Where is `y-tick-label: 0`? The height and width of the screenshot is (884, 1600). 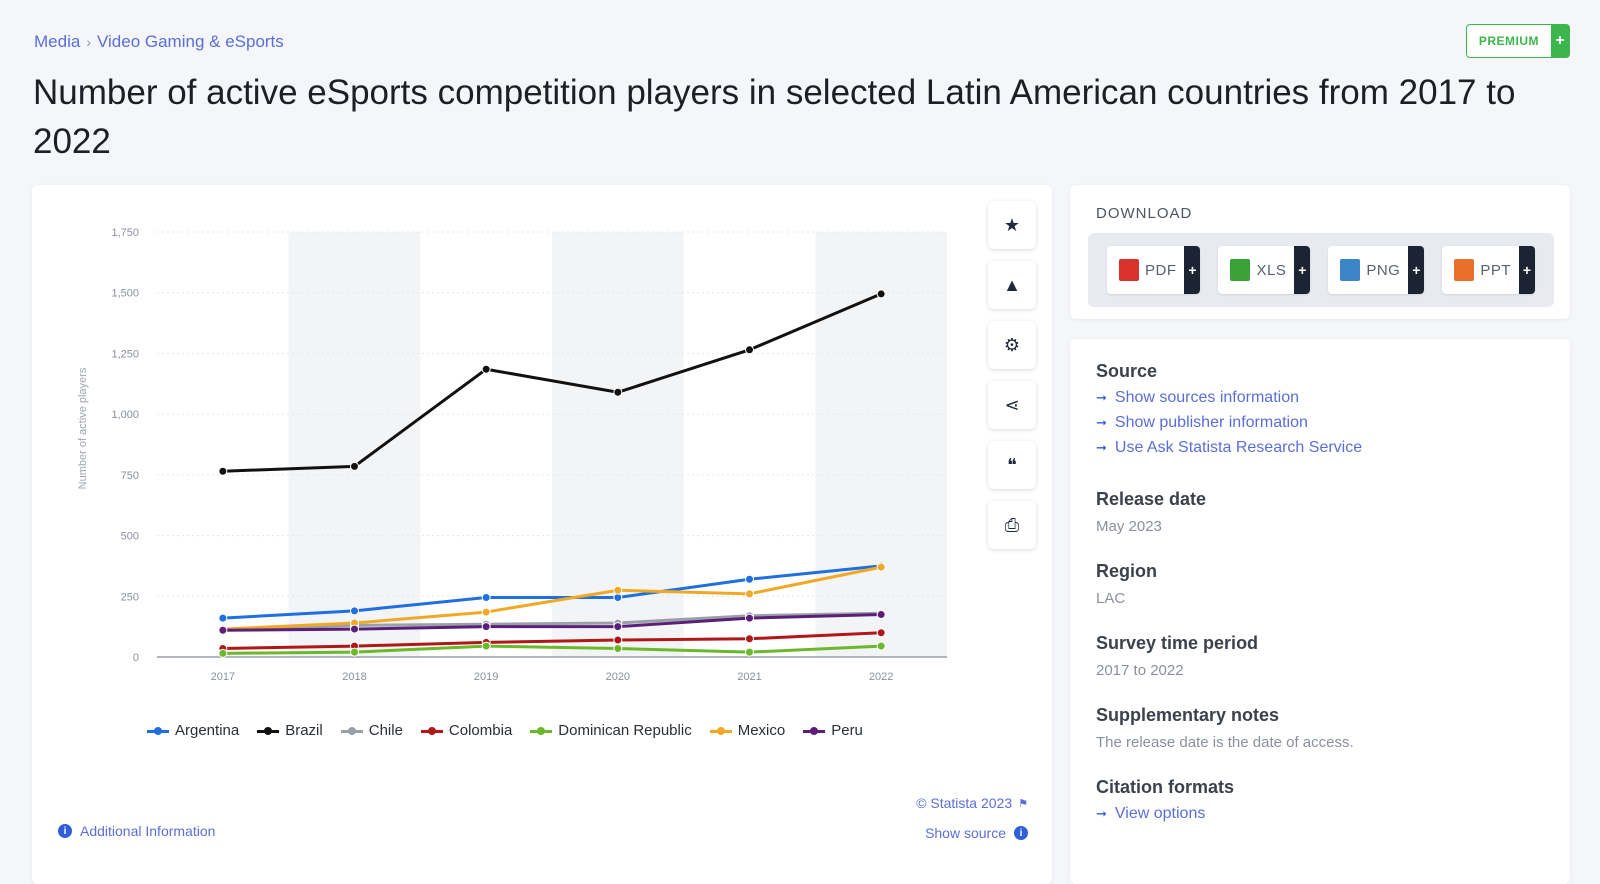 y-tick-label: 0 is located at coordinates (136, 658).